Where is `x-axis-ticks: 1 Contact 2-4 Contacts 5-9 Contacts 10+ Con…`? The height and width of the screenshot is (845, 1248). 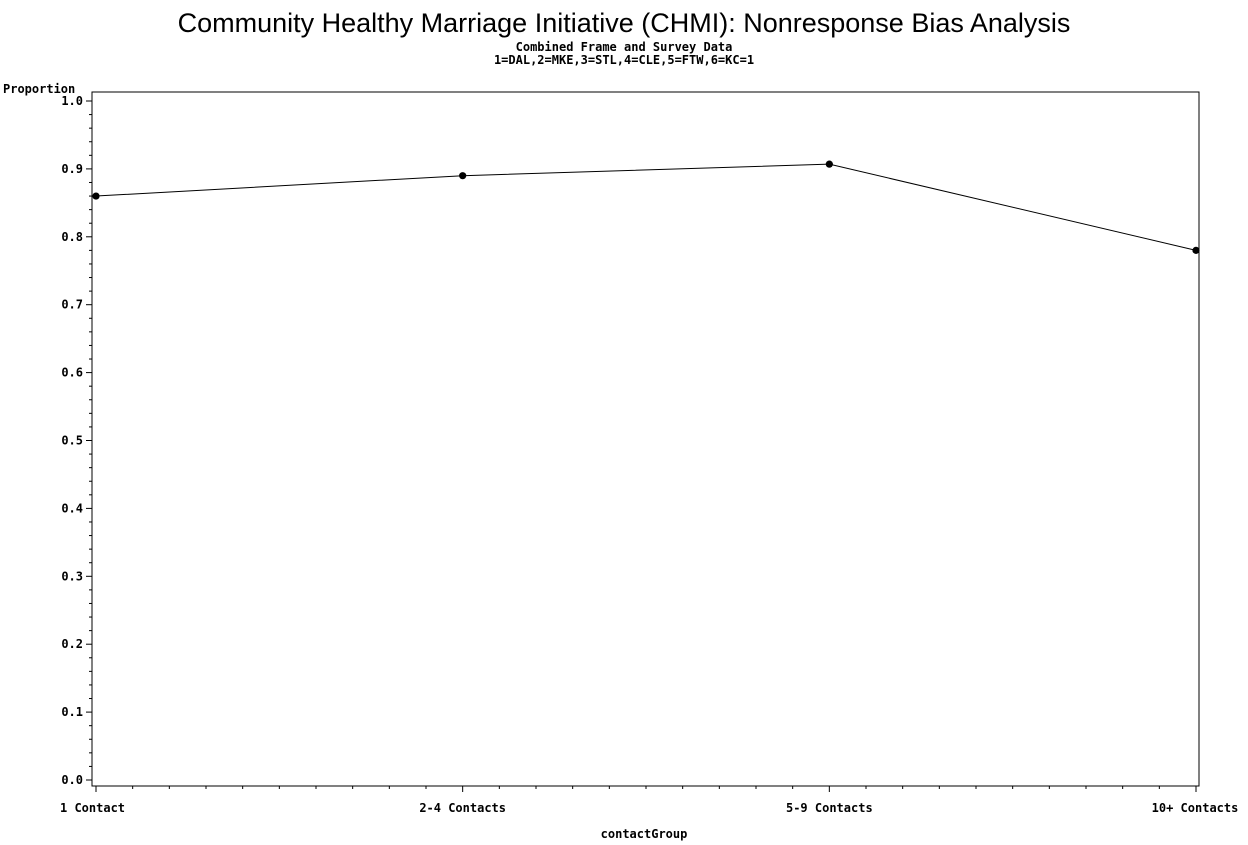
x-axis-ticks: 1 Contact 2-4 Contacts 5-9 Contacts 10+ Con… is located at coordinates (649, 800).